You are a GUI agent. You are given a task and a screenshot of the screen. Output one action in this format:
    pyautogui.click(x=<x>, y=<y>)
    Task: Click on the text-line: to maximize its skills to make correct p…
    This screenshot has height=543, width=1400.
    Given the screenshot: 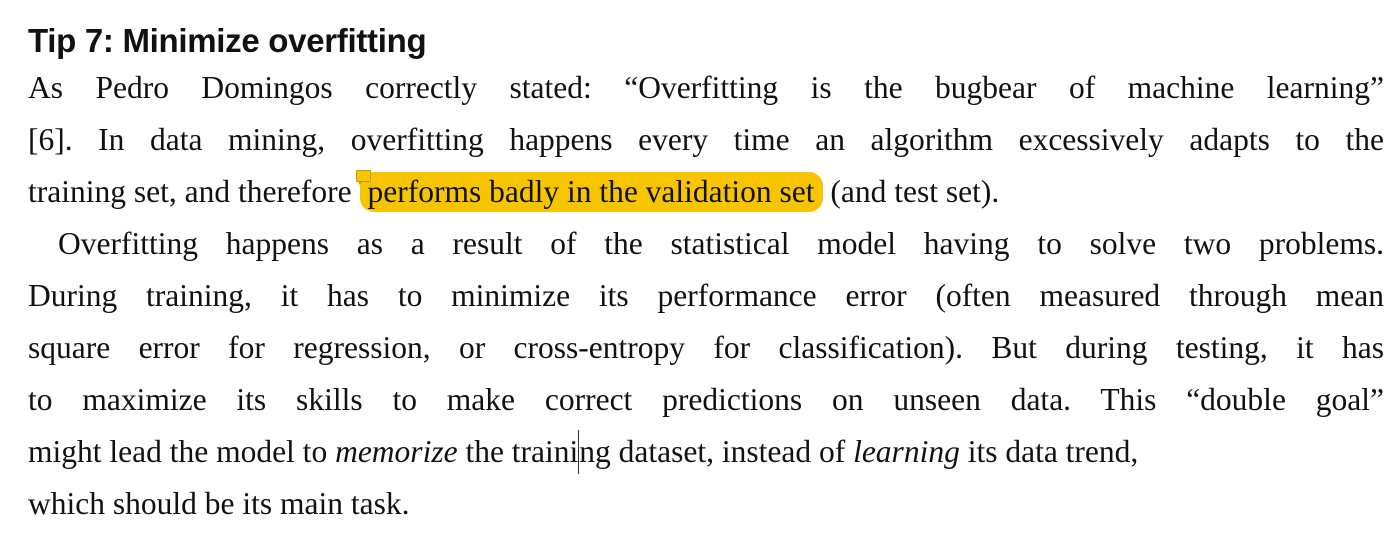 What is the action you would take?
    pyautogui.click(x=706, y=399)
    